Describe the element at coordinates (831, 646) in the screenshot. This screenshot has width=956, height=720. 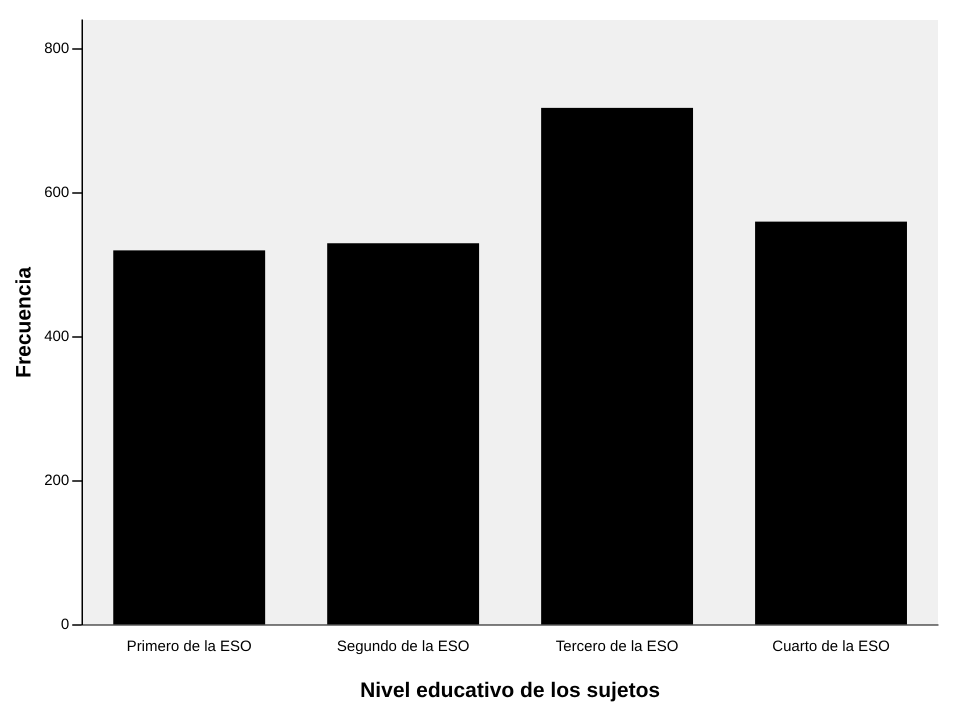
I see `x-tick-label: Cuarto de la ESO` at that location.